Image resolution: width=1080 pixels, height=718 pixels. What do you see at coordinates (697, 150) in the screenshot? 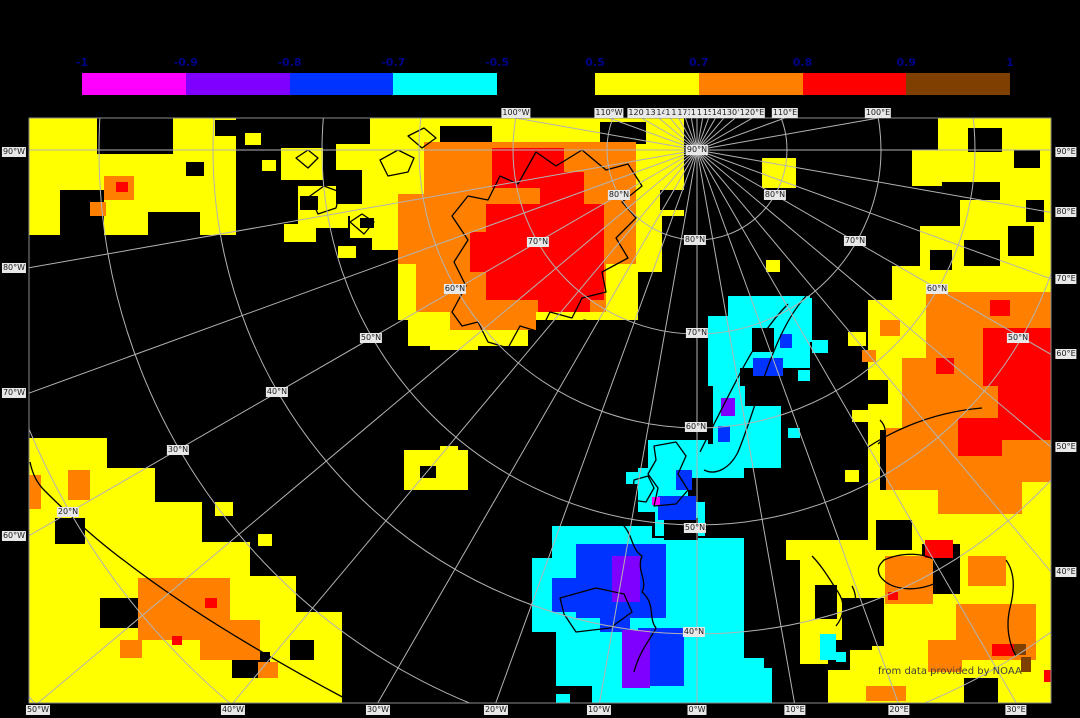
I see `latitude-label: 90°N` at bounding box center [697, 150].